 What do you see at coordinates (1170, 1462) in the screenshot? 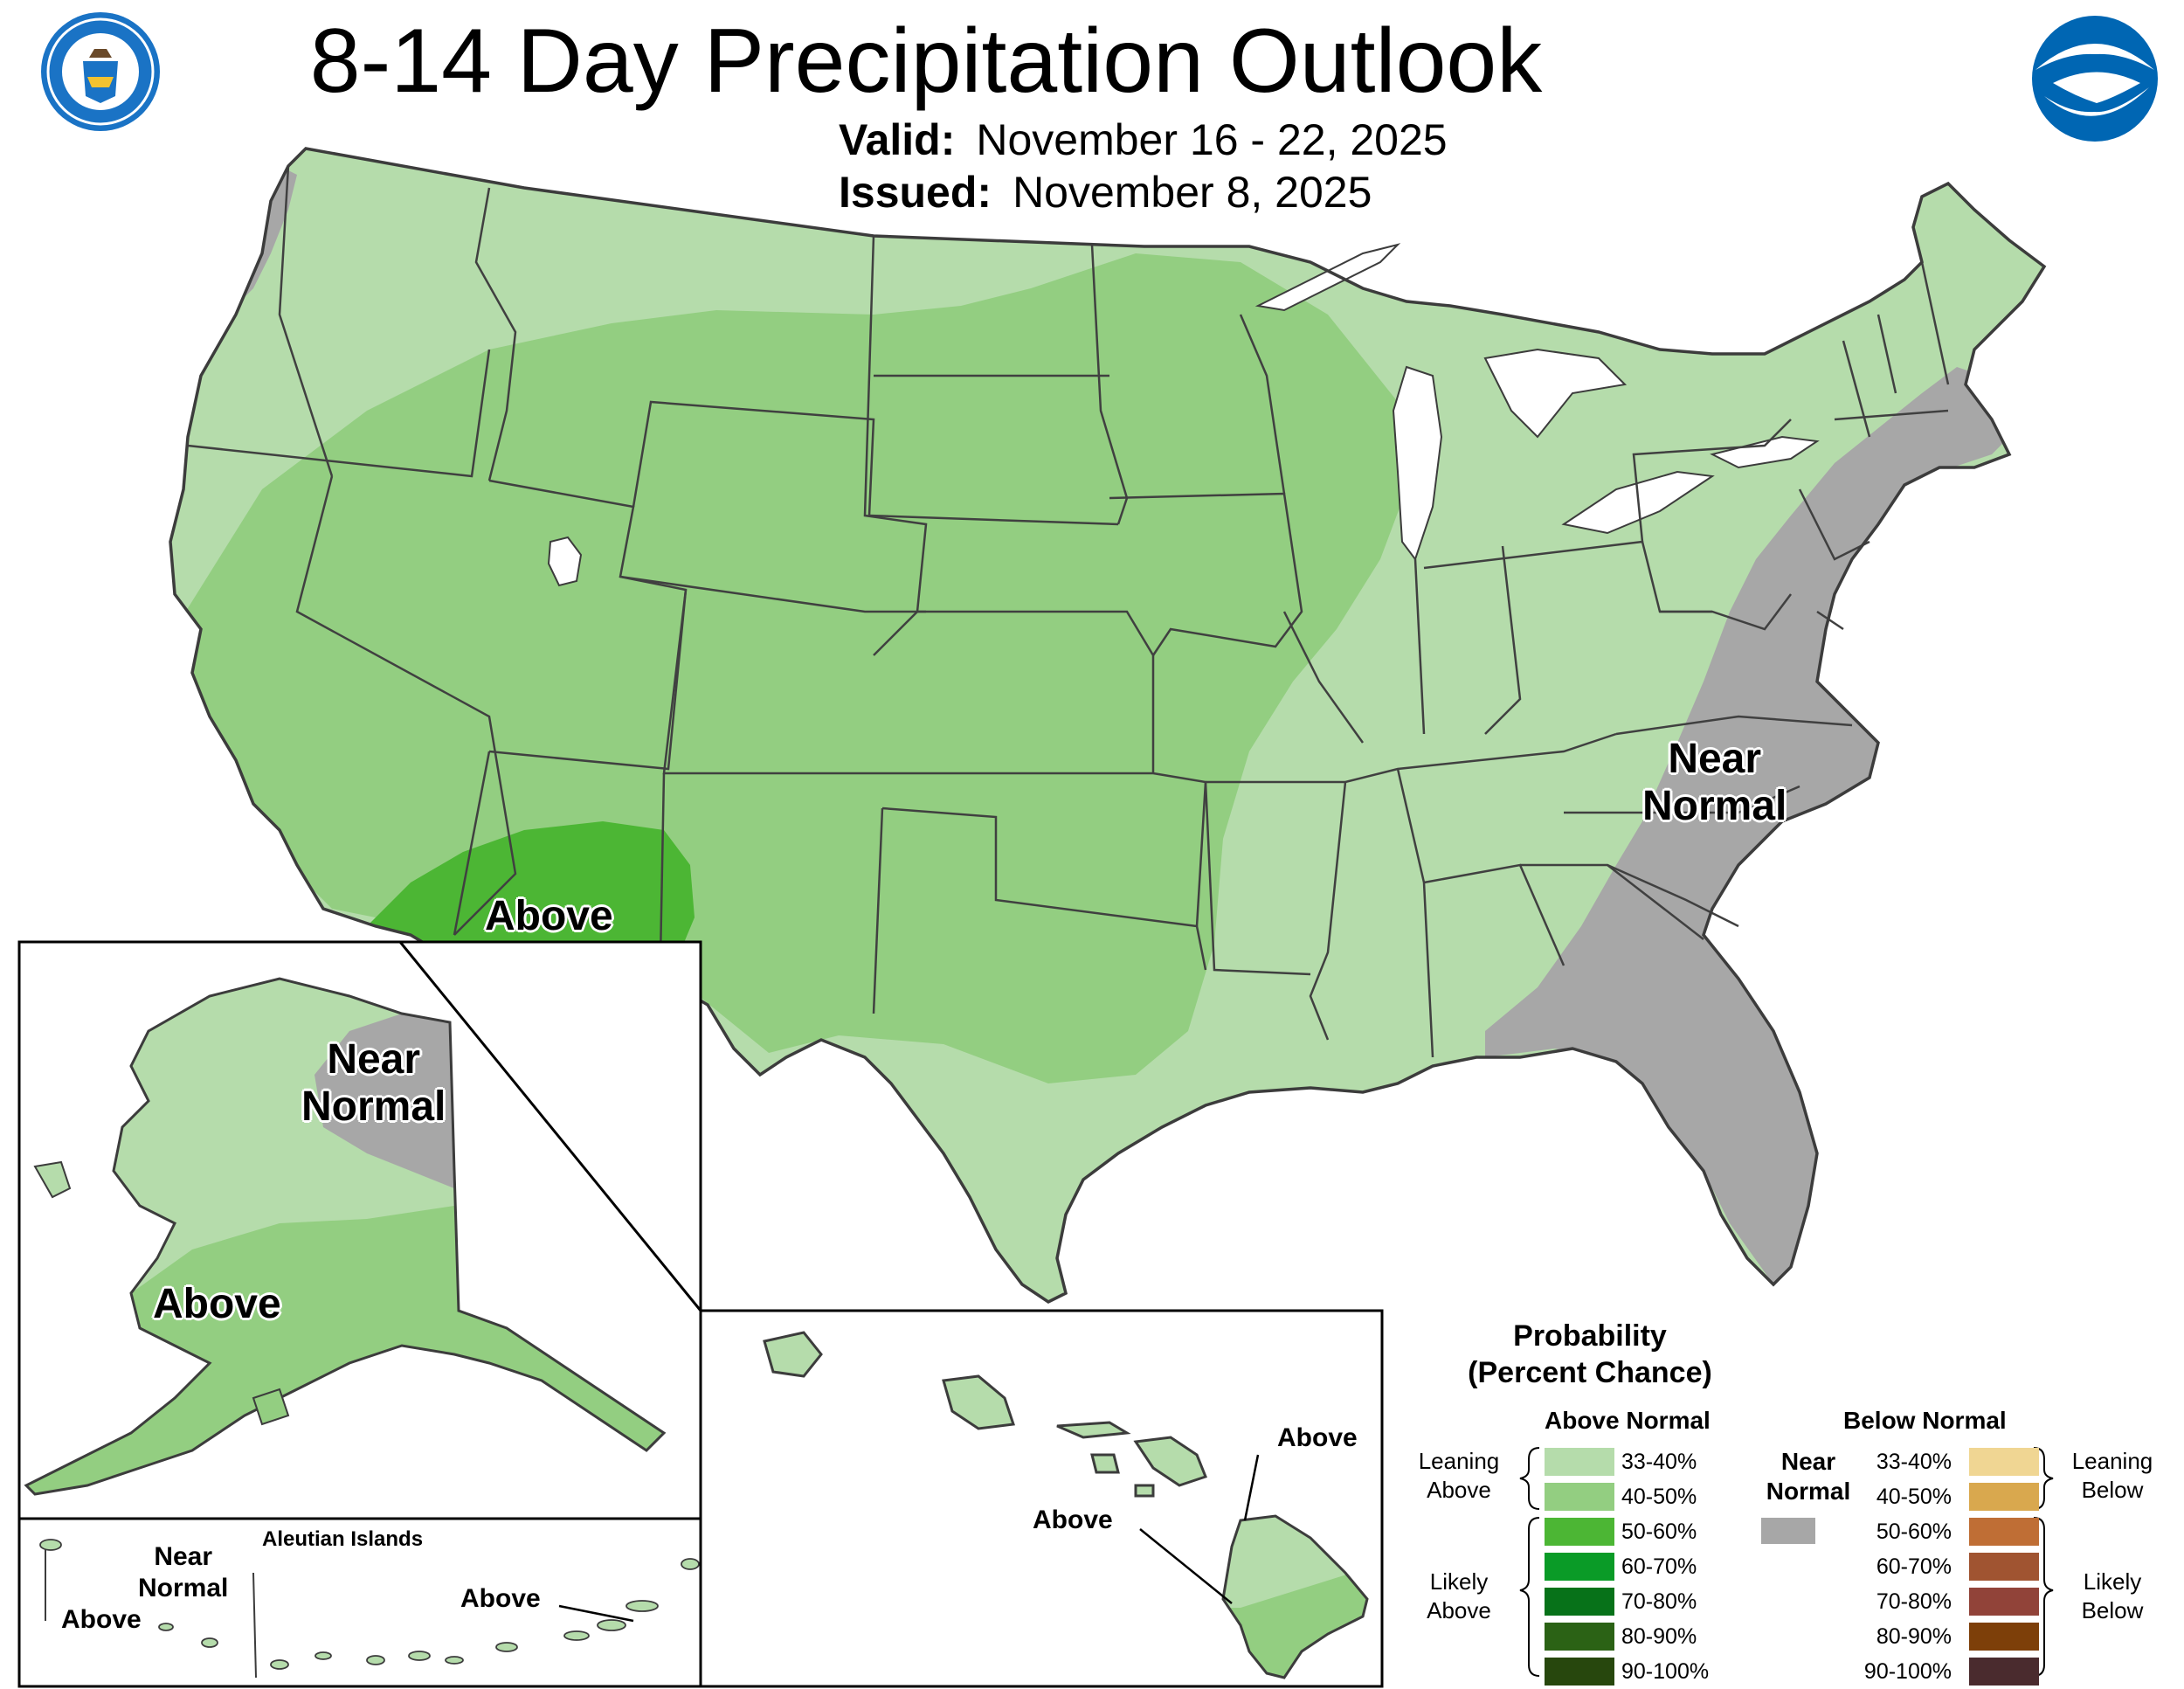
I see `island-maui` at bounding box center [1170, 1462].